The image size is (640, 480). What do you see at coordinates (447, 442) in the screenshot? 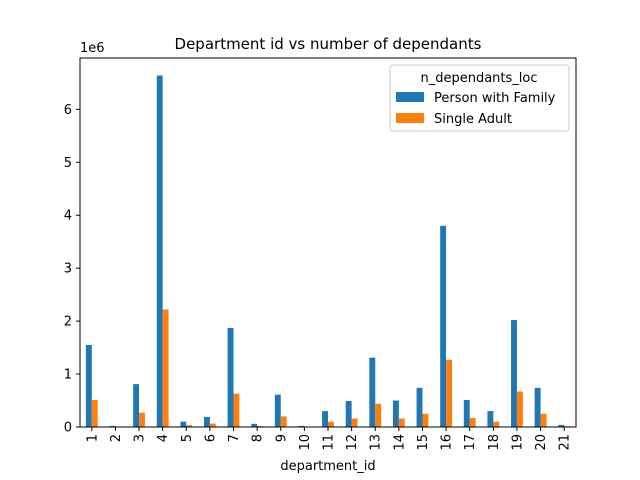
I see `x-tick-label-16: 16` at bounding box center [447, 442].